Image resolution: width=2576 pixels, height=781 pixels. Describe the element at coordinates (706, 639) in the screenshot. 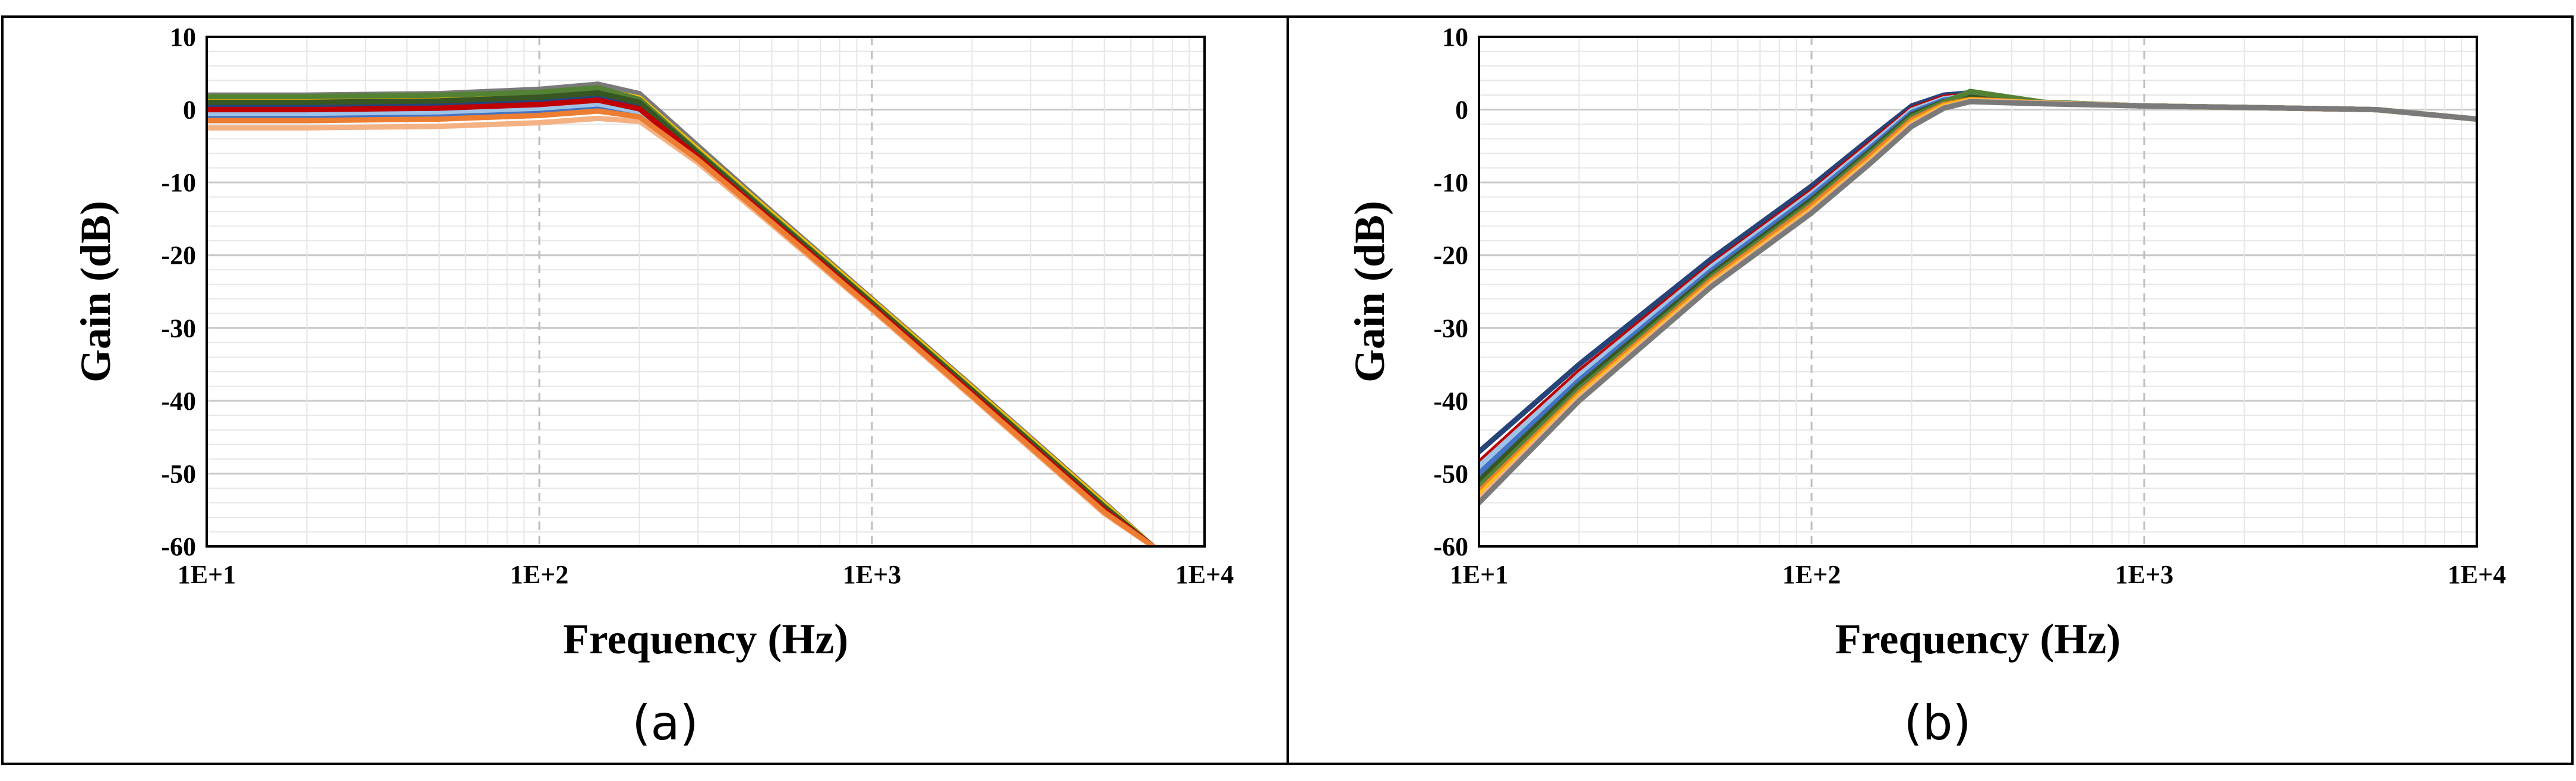

I see `x-axis-label-a: Frequency (Hz)` at that location.